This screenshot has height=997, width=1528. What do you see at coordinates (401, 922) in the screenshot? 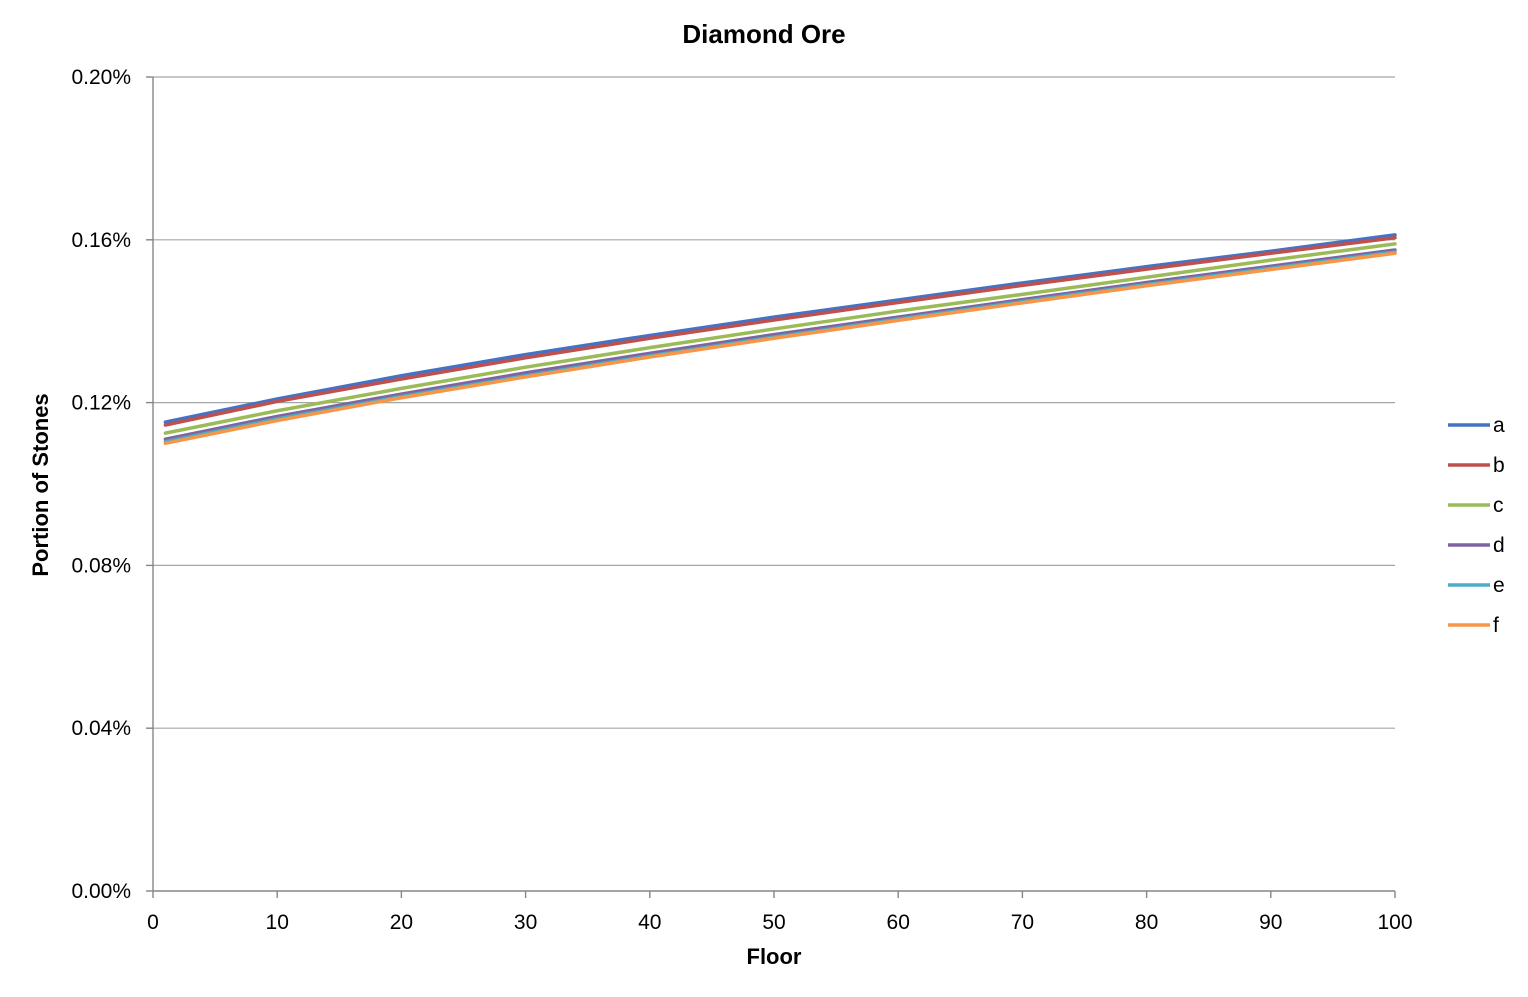
I see `x-tick-label: 20` at bounding box center [401, 922].